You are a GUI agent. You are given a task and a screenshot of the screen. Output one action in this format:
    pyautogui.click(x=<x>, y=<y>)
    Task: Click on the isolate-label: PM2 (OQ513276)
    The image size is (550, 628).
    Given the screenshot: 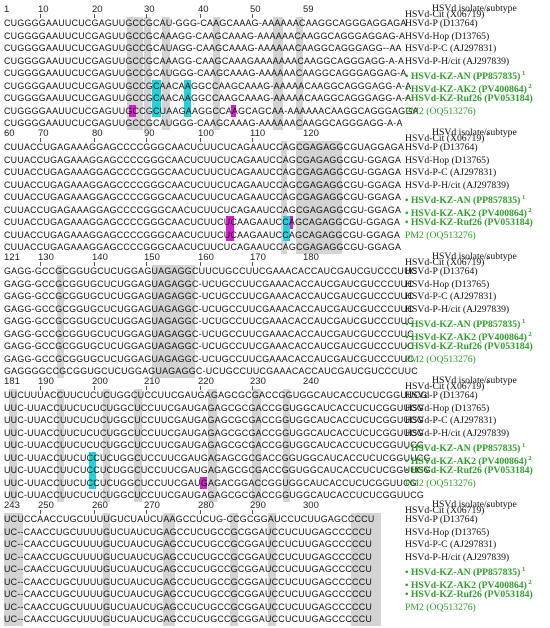 What is the action you would take?
    pyautogui.click(x=440, y=607)
    